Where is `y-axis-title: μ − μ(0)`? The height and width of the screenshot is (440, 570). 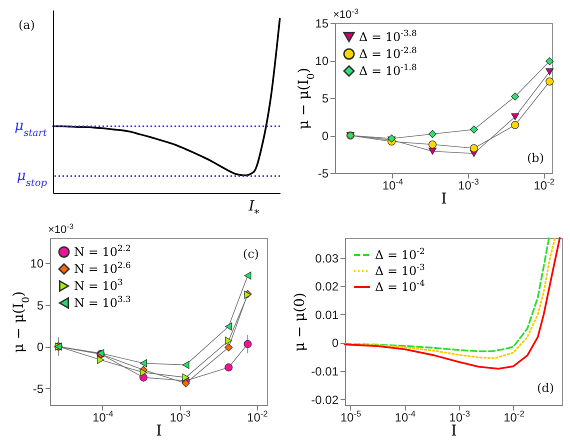
y-axis-title: μ − μ(0) is located at coordinates (300, 322).